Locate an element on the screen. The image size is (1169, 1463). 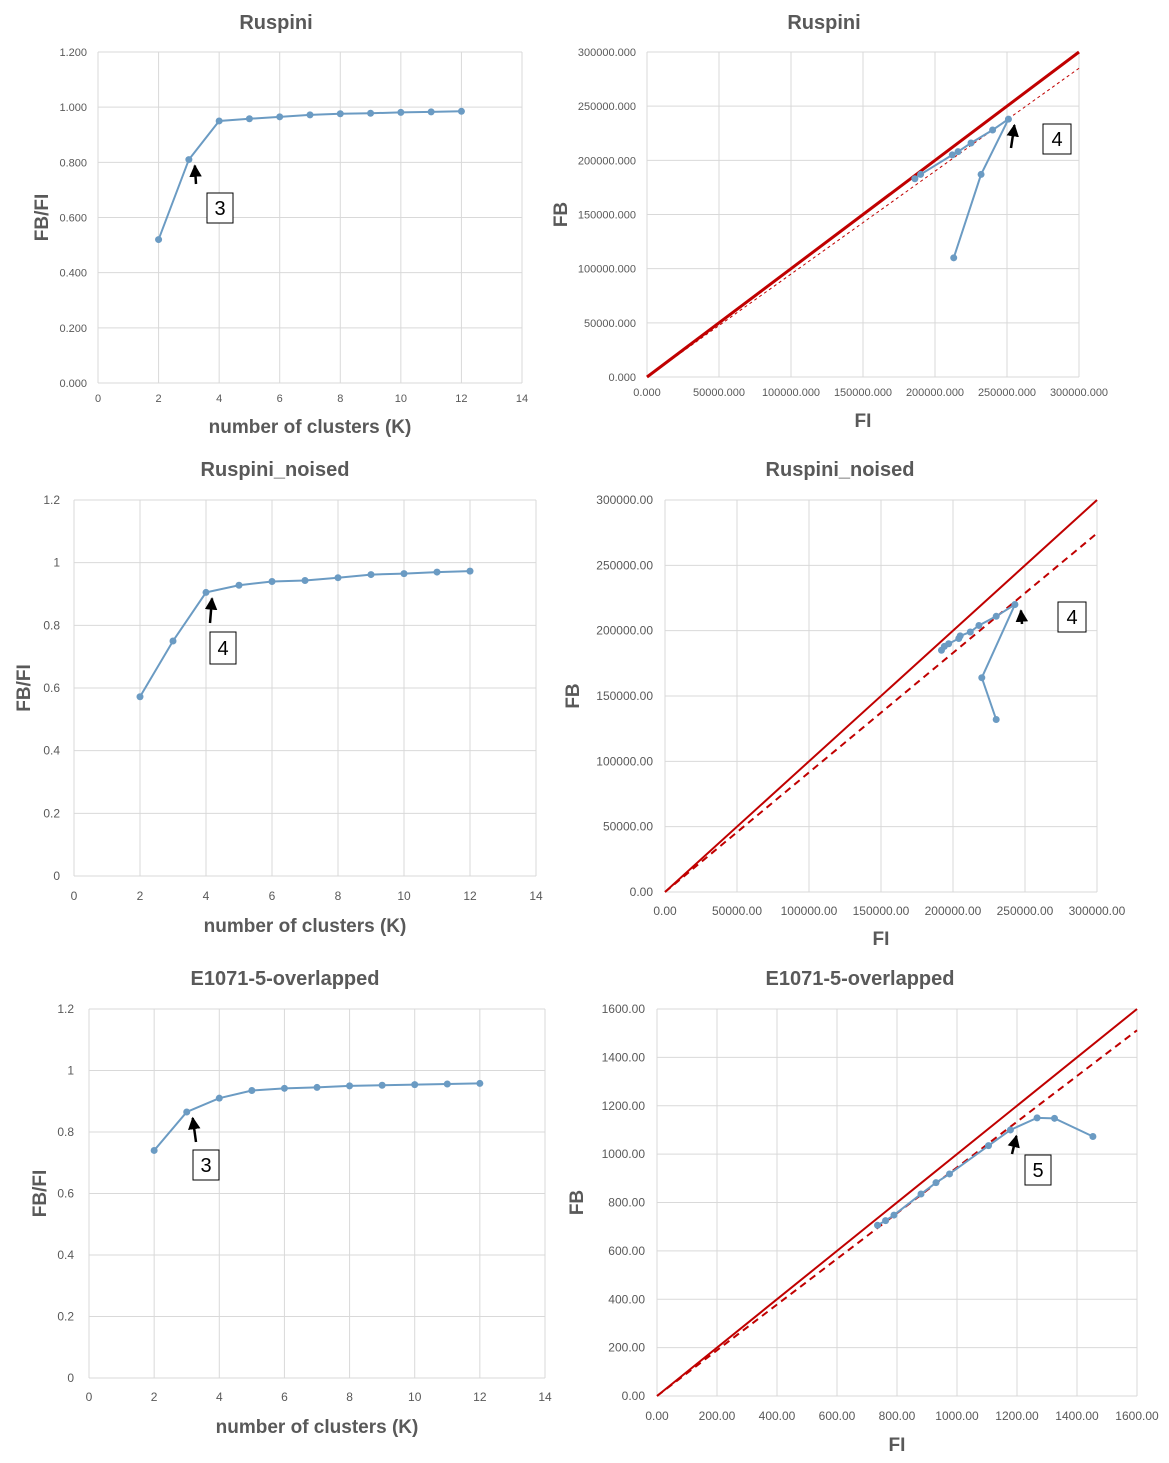
chart-title: Ruspini_noised is located at coordinates (840, 470).